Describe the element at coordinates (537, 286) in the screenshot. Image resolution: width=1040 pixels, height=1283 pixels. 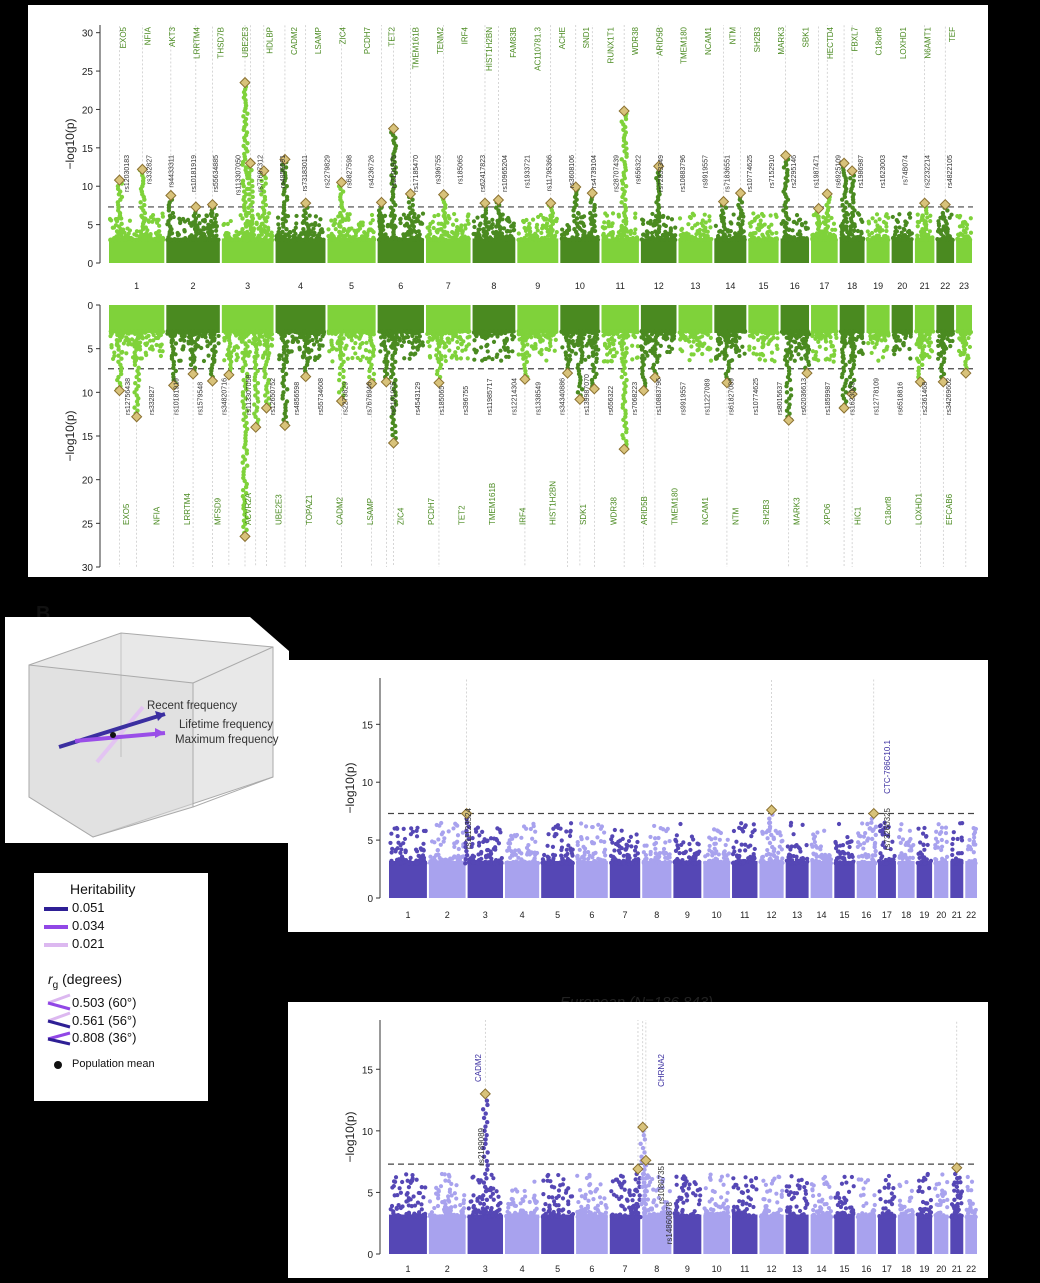
I see `chr-label: 9` at that location.